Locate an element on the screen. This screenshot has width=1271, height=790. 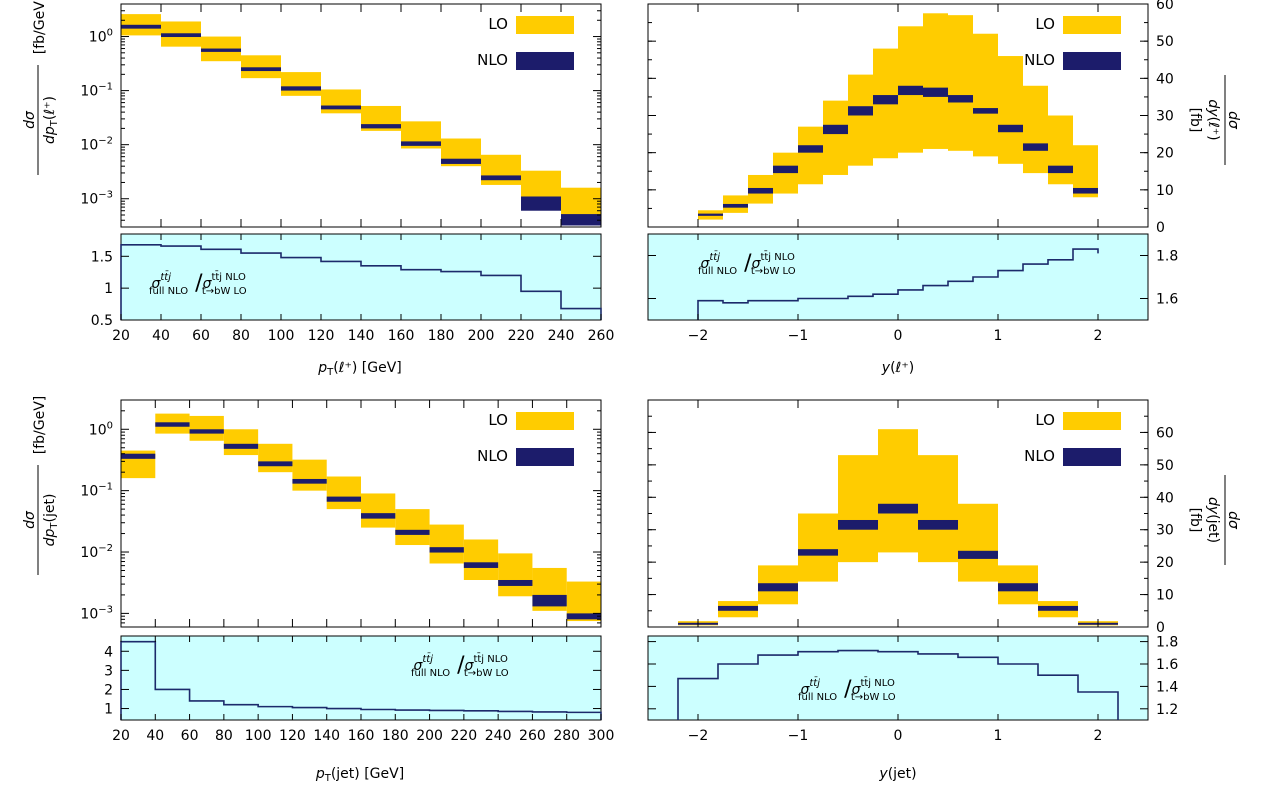
y-title-pt-lepton: dσ dpT(ℓ⁺) [fb/GeV] is located at coordinates (41, 87).